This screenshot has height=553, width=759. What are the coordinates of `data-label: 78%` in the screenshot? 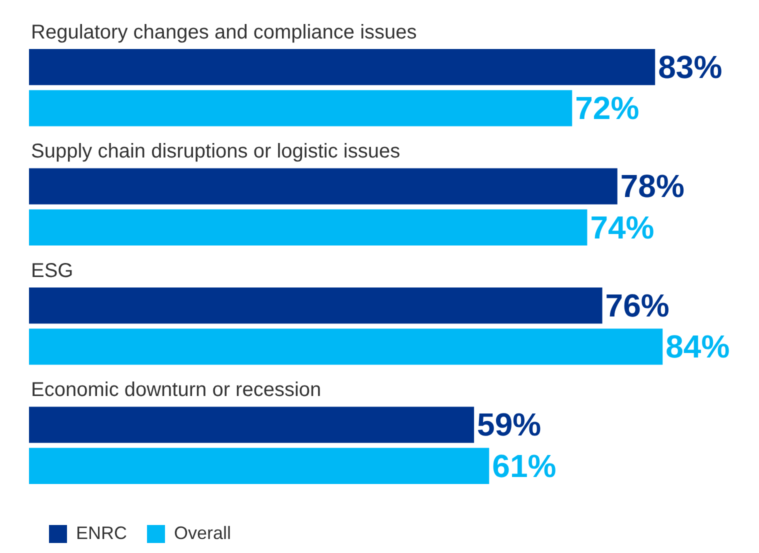 It's located at (652, 186).